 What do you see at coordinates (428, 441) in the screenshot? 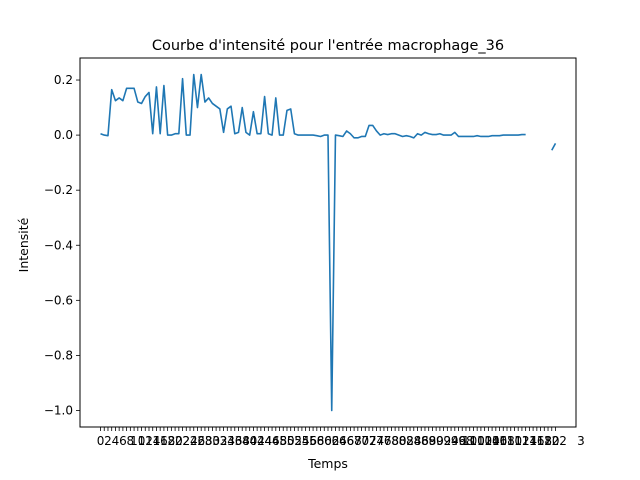
I see `x-tick-label: 88` at bounding box center [428, 441].